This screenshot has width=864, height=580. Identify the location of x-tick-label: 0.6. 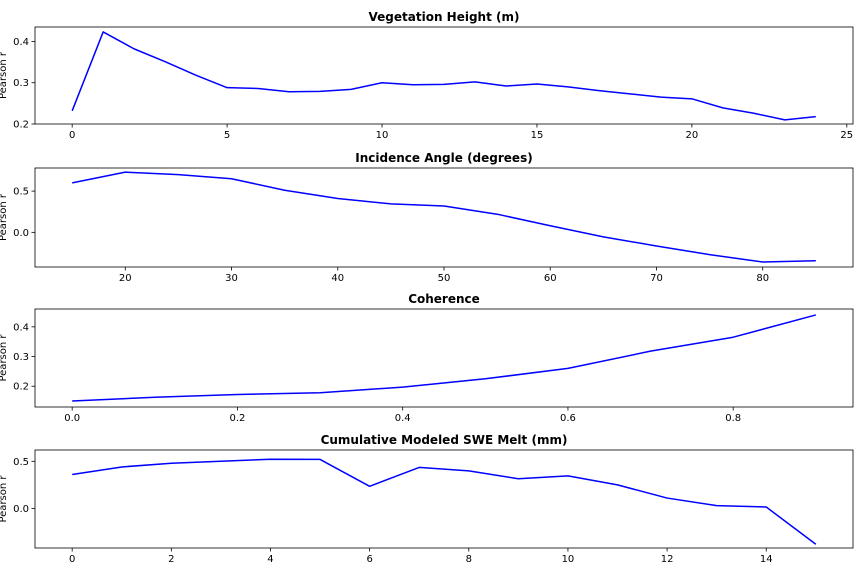
(568, 418).